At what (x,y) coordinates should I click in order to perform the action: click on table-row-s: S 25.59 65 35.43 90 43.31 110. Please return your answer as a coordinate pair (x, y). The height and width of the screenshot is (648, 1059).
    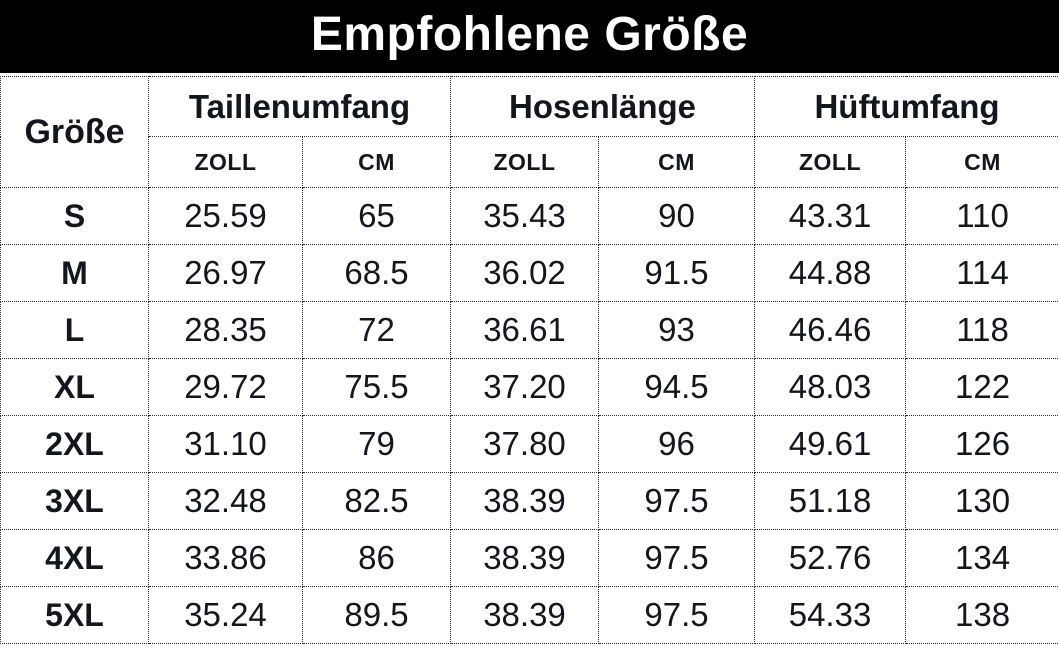
    Looking at the image, I should click on (529, 216).